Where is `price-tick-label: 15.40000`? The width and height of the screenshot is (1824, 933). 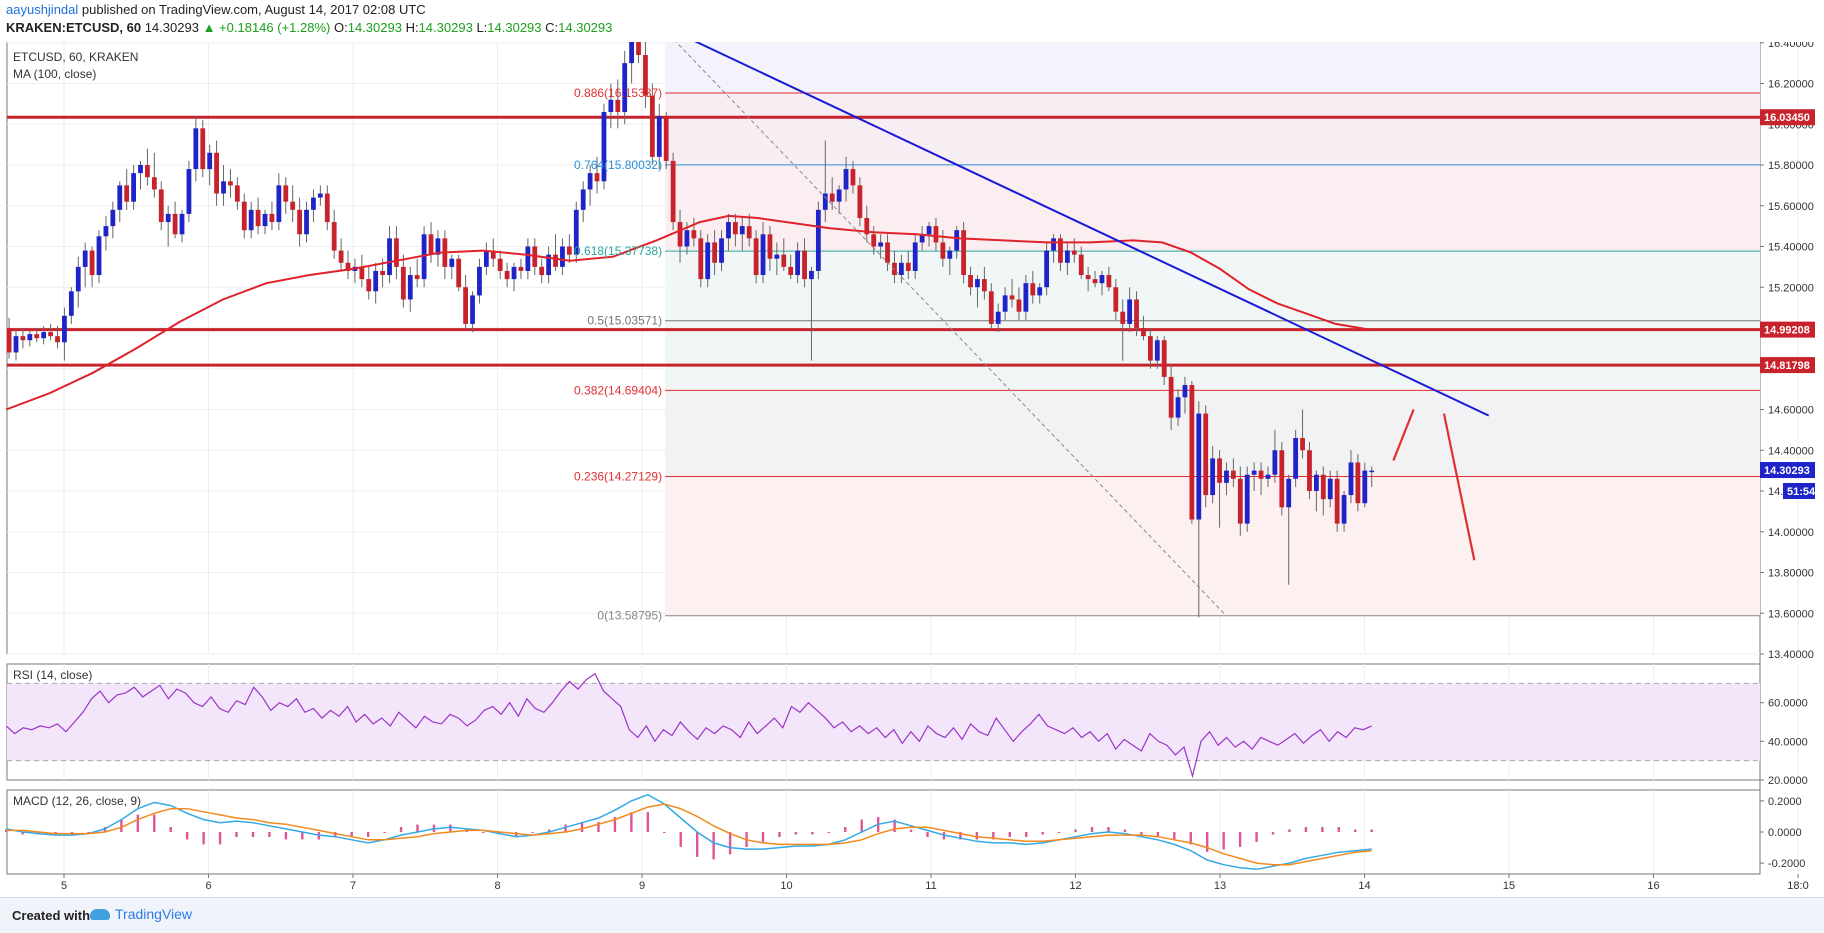 price-tick-label: 15.40000 is located at coordinates (1791, 248).